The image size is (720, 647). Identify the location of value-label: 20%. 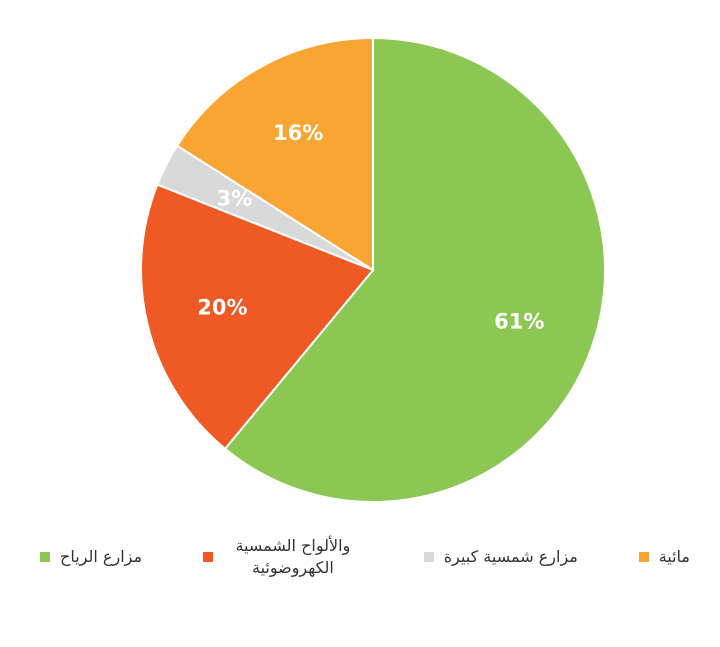
(222, 308).